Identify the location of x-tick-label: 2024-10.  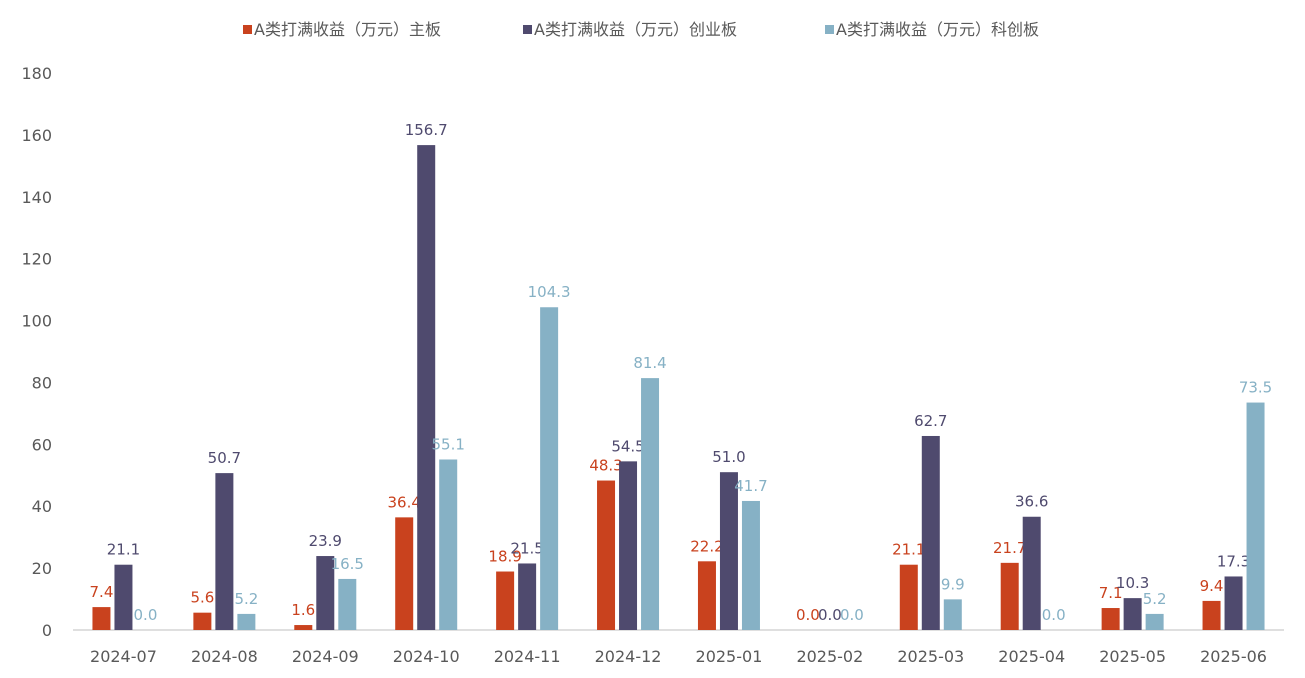
(426, 656).